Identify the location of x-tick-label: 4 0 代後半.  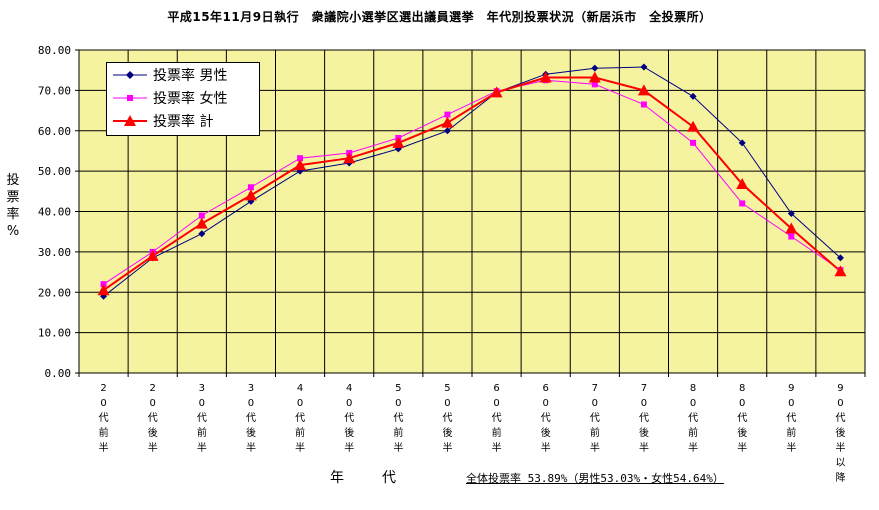
(349, 418).